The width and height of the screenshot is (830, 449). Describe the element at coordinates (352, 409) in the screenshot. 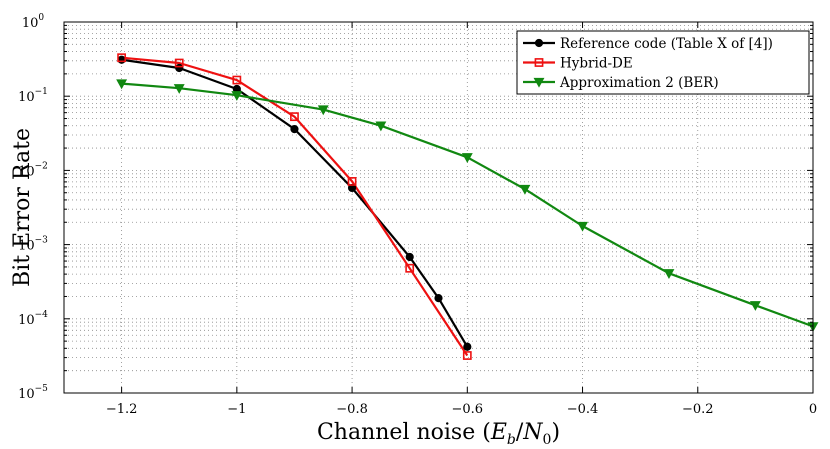

I see `x-tick-label: −0.8` at that location.